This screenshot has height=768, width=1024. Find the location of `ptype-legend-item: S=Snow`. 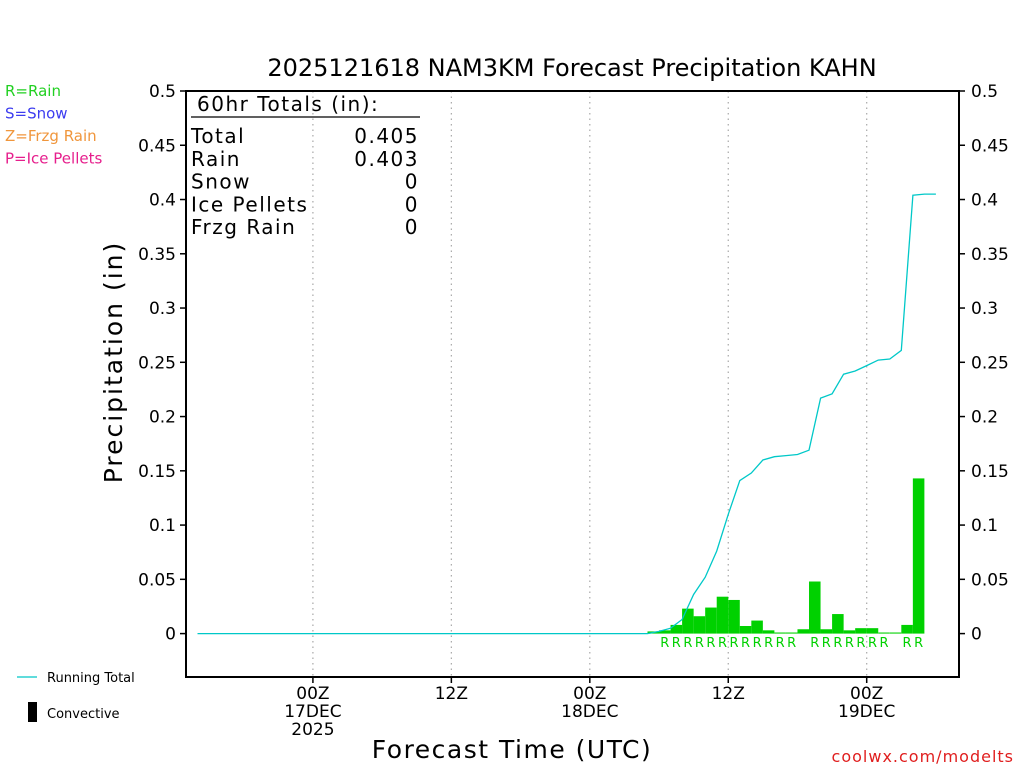

ptype-legend-item: S=Snow is located at coordinates (36, 114).